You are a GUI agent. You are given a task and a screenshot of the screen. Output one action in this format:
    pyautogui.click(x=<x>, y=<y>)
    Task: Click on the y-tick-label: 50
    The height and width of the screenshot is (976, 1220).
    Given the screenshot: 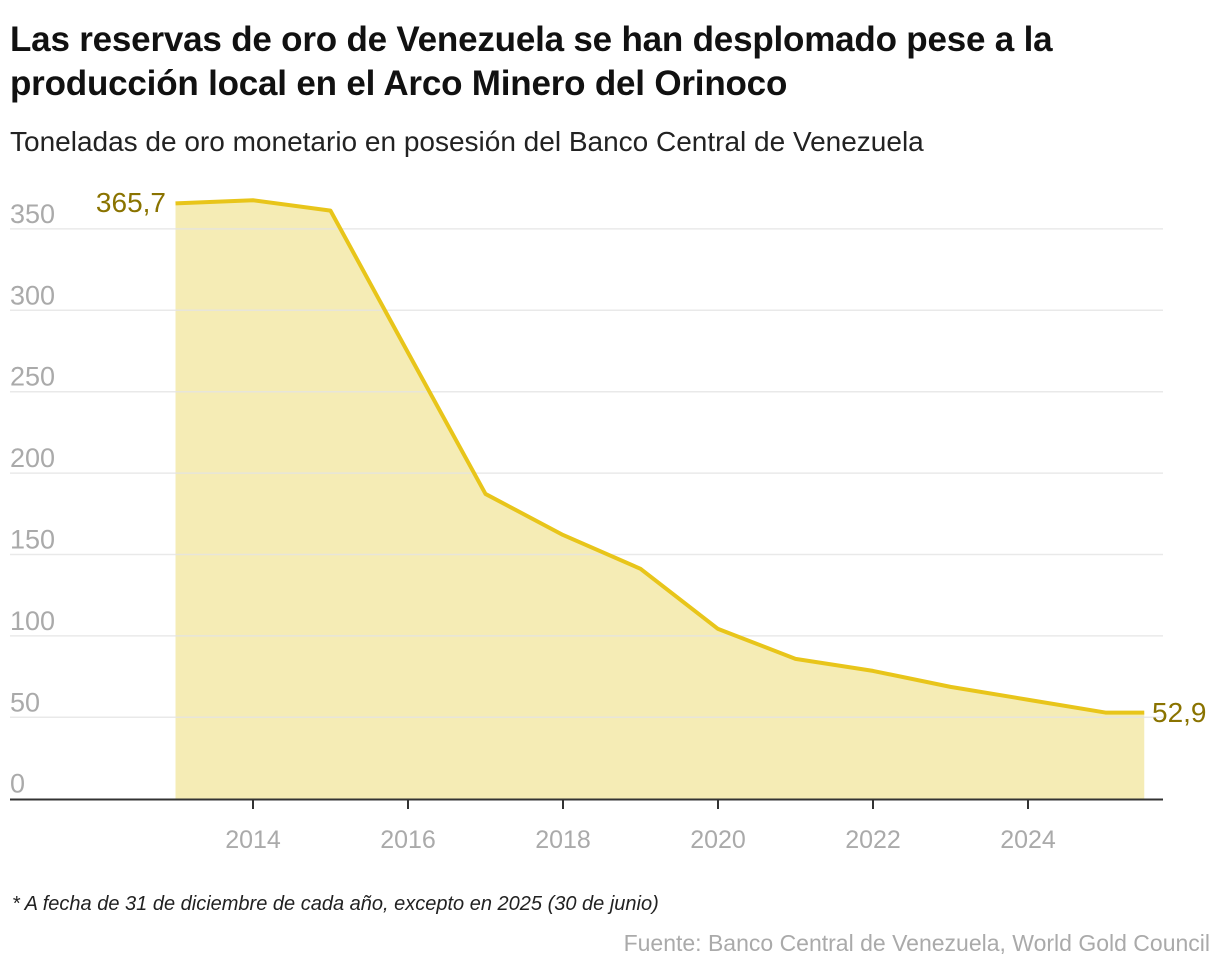 What is the action you would take?
    pyautogui.click(x=25, y=702)
    